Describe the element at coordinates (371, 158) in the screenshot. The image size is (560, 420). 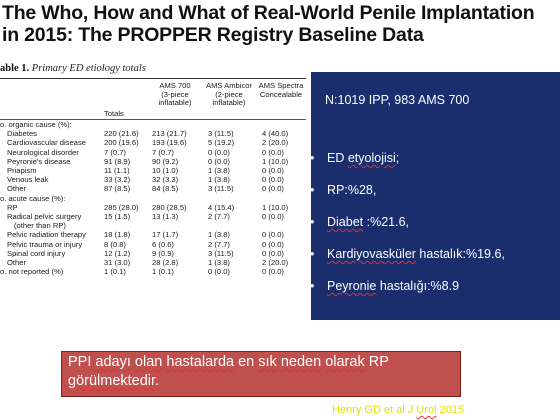
I see `bullet-underlined: etyolojisi` at that location.